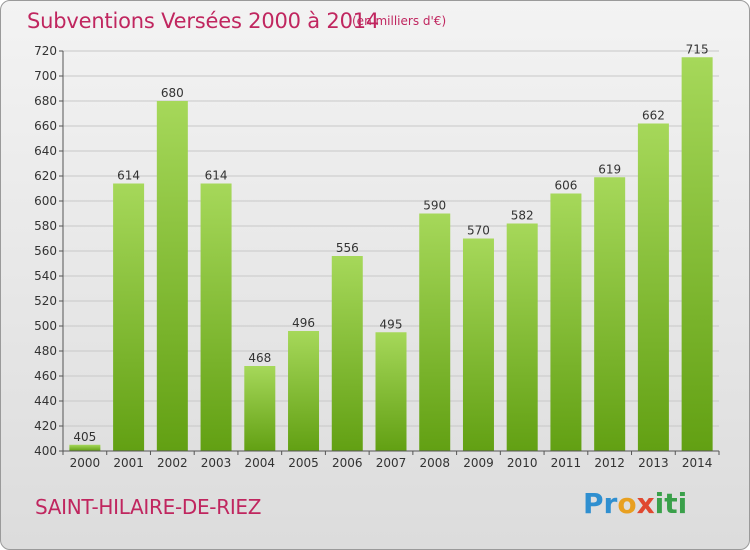  I want to click on bar-2005, so click(304, 391).